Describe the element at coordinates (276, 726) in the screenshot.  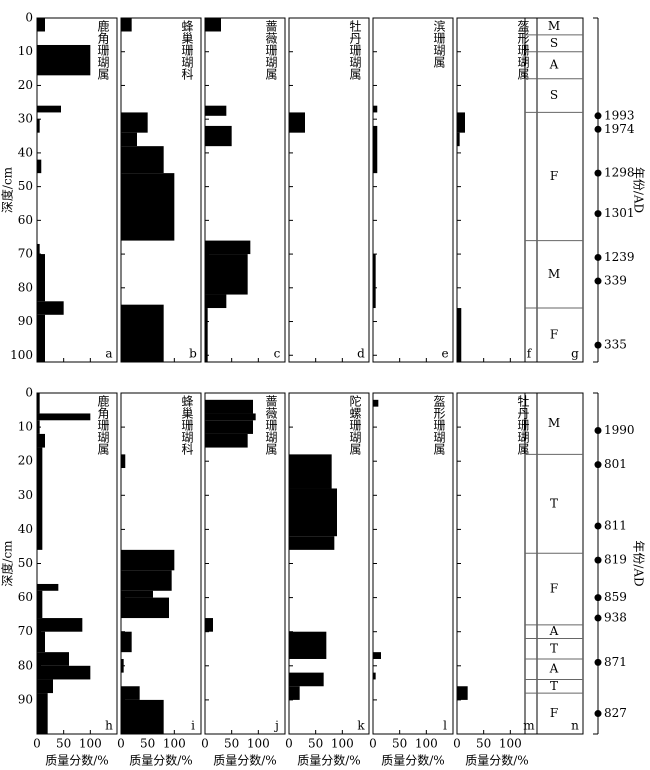
I see `panel-letter: j` at that location.